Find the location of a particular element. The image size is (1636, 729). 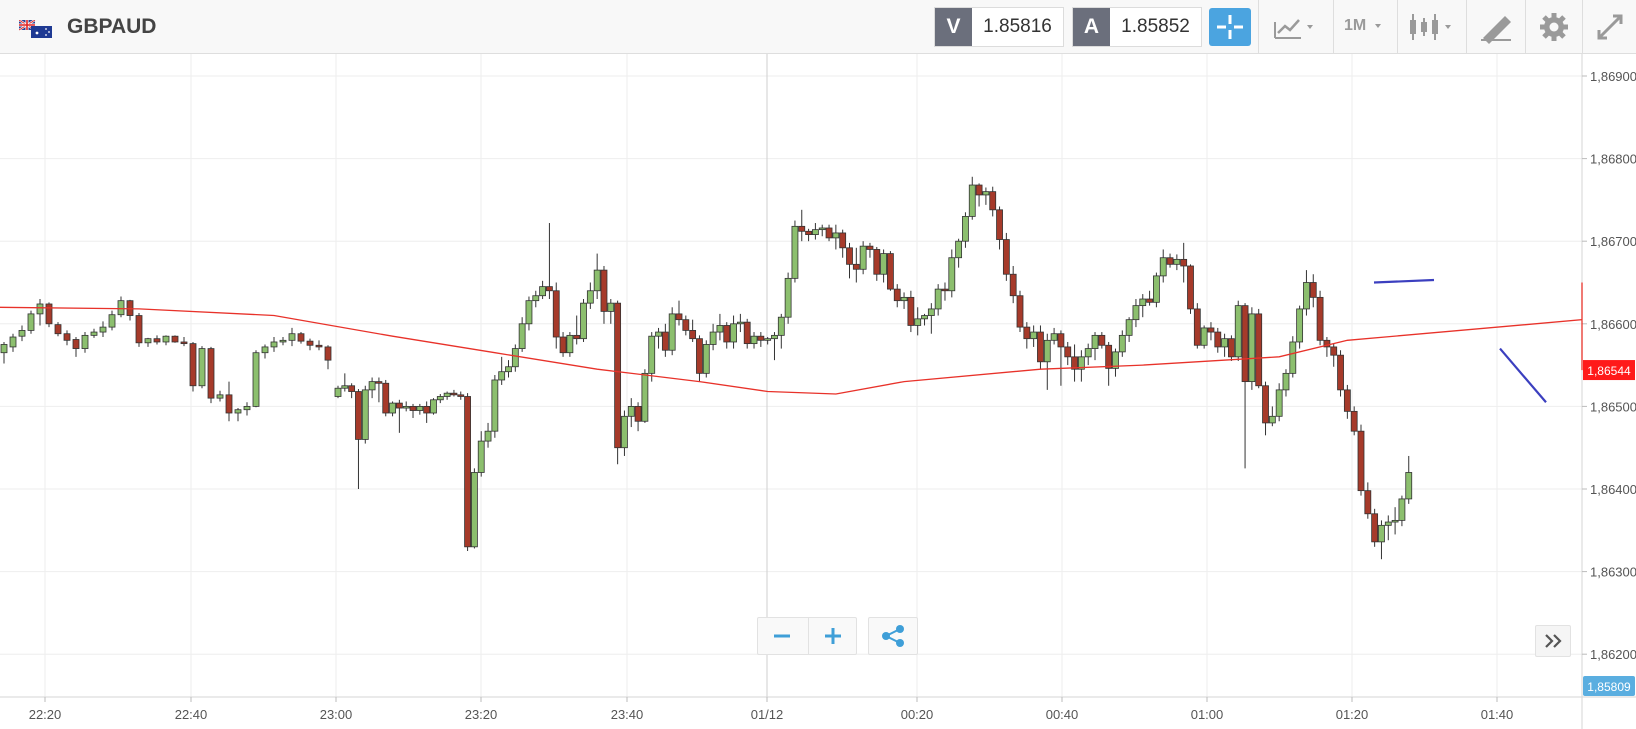

current-price-label: 1,86544 is located at coordinates (1609, 371).